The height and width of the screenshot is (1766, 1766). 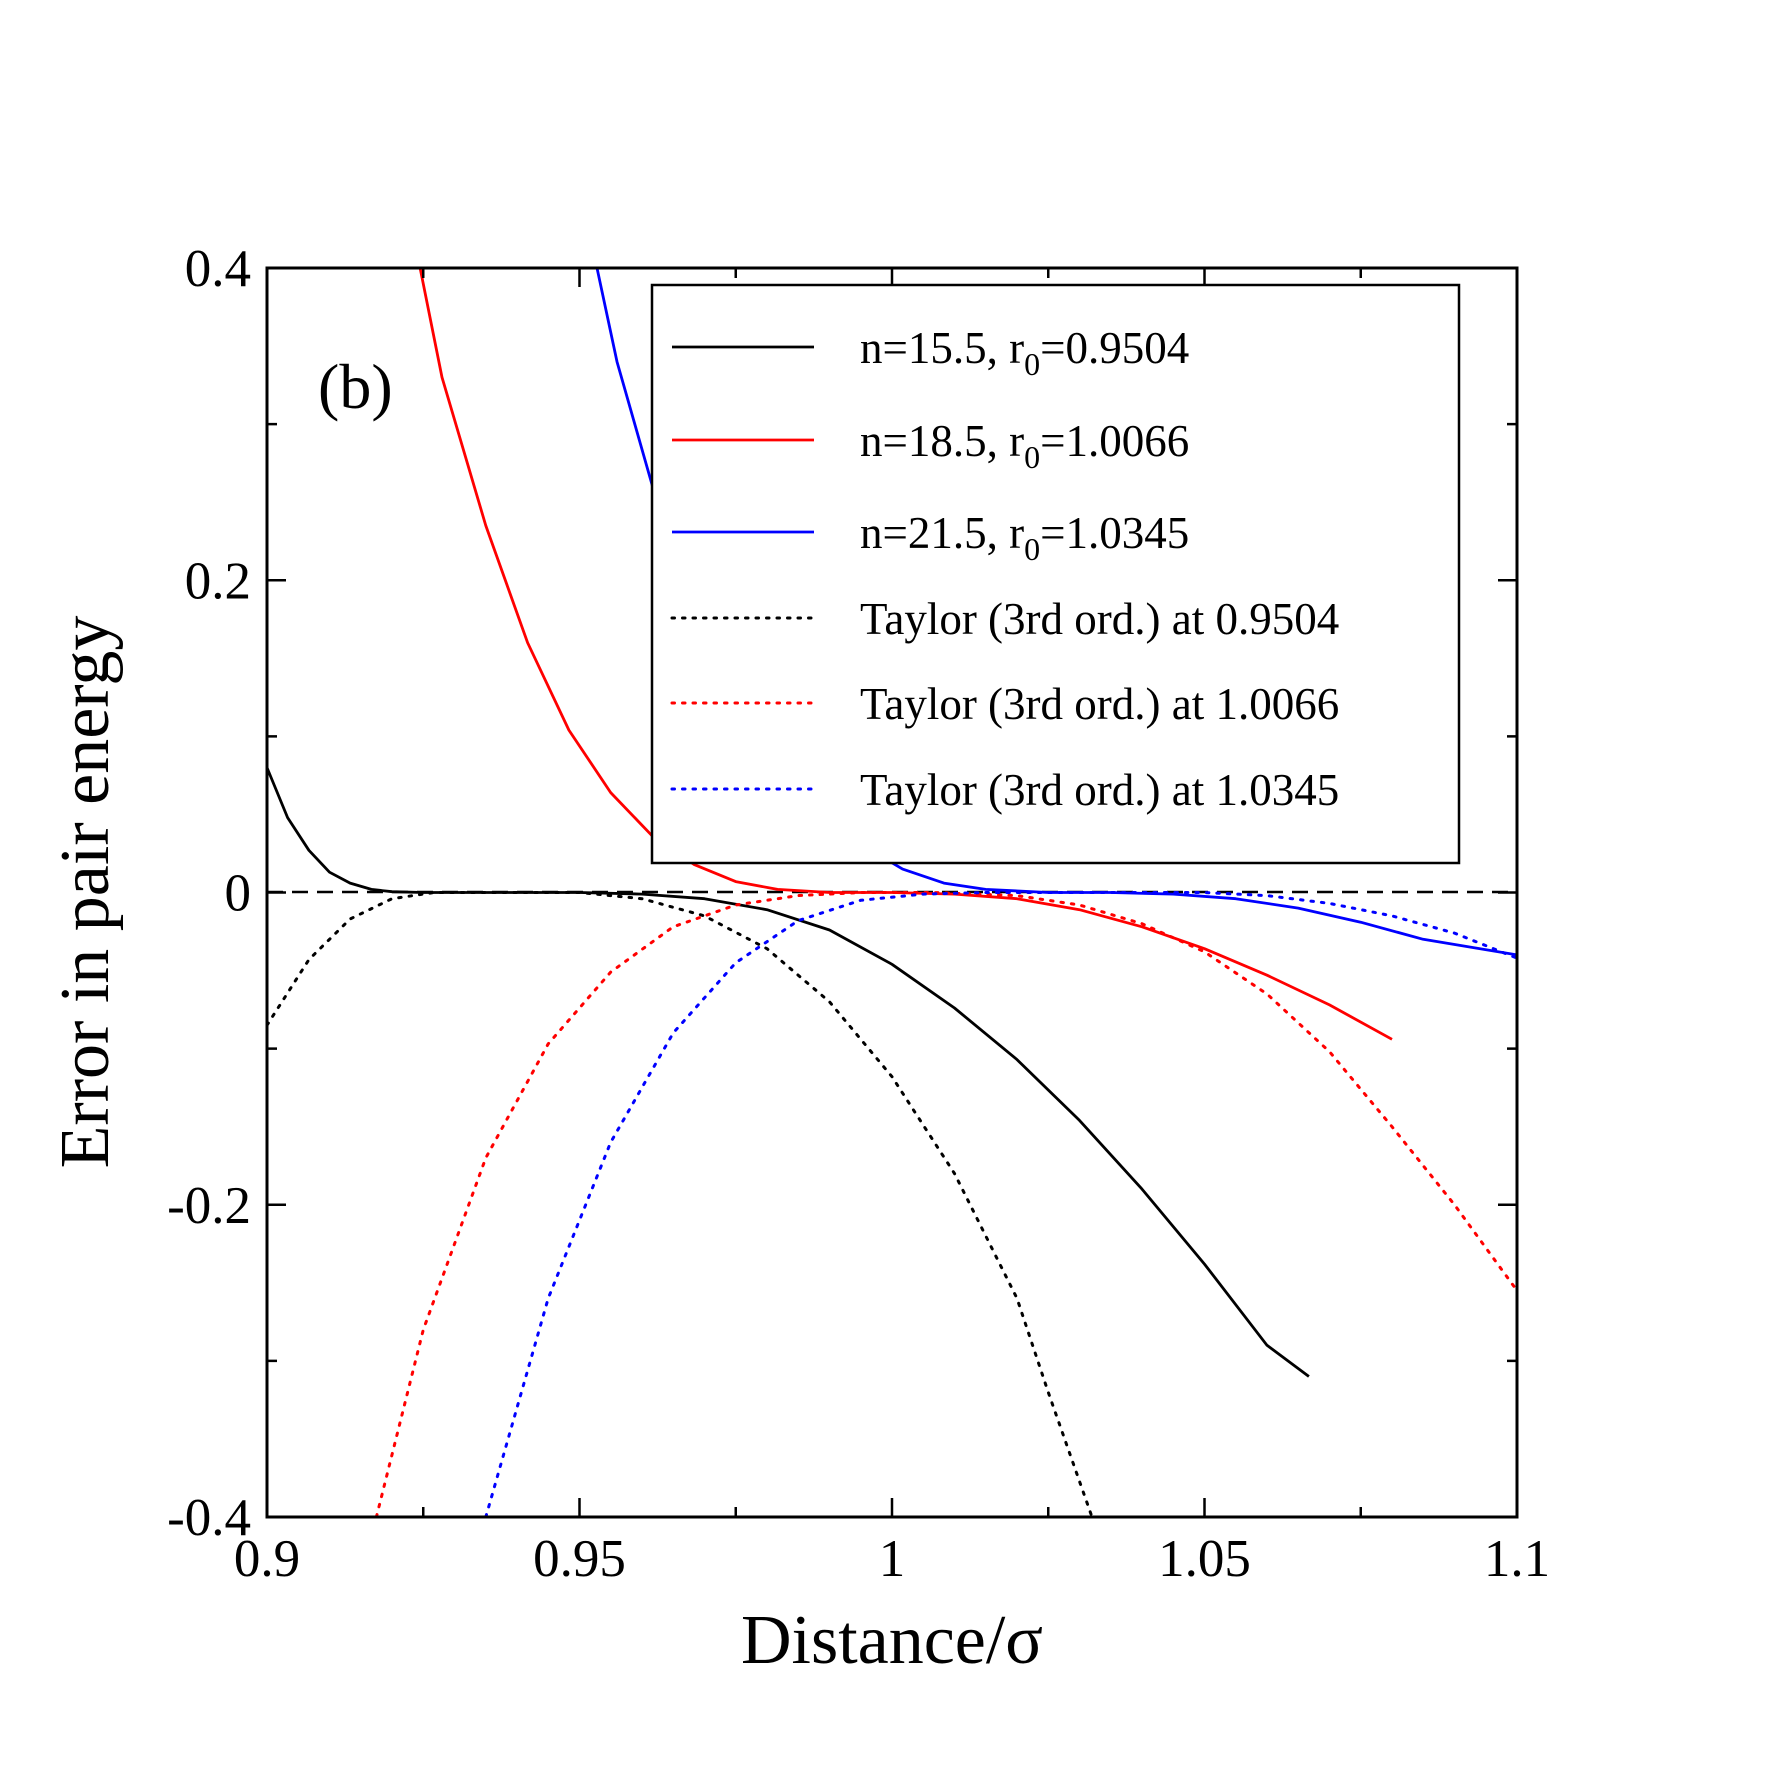 I want to click on x-tick-label: 1.1, so click(x=1517, y=1559).